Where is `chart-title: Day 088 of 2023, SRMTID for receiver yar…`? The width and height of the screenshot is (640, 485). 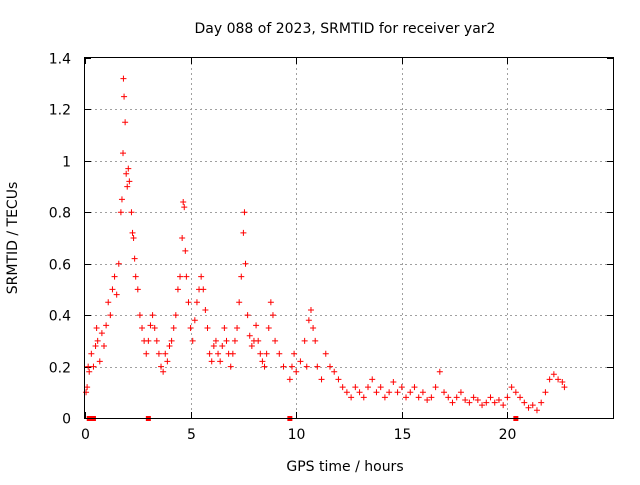
chart-title: Day 088 of 2023, SRMTID for receiver yar… is located at coordinates (345, 29).